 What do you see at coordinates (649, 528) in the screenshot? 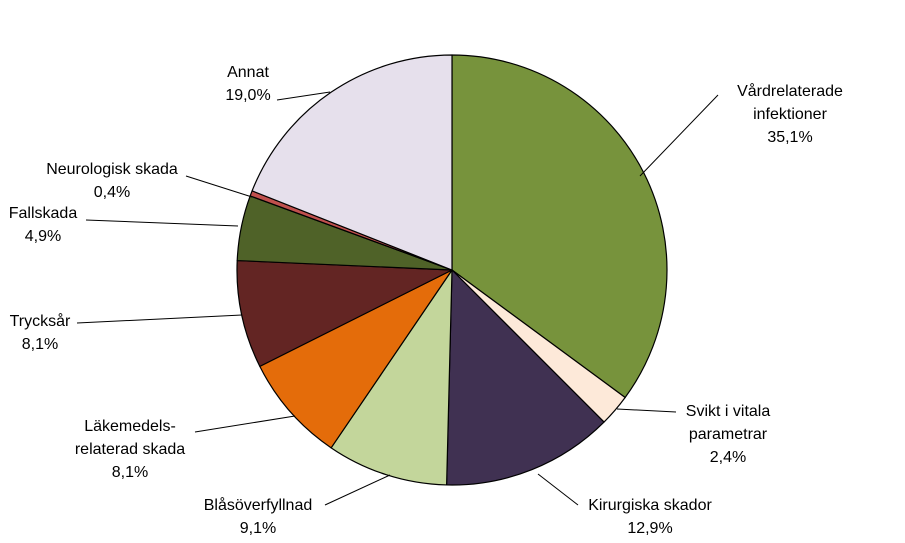
I see `slice-percent: 12,9%` at bounding box center [649, 528].